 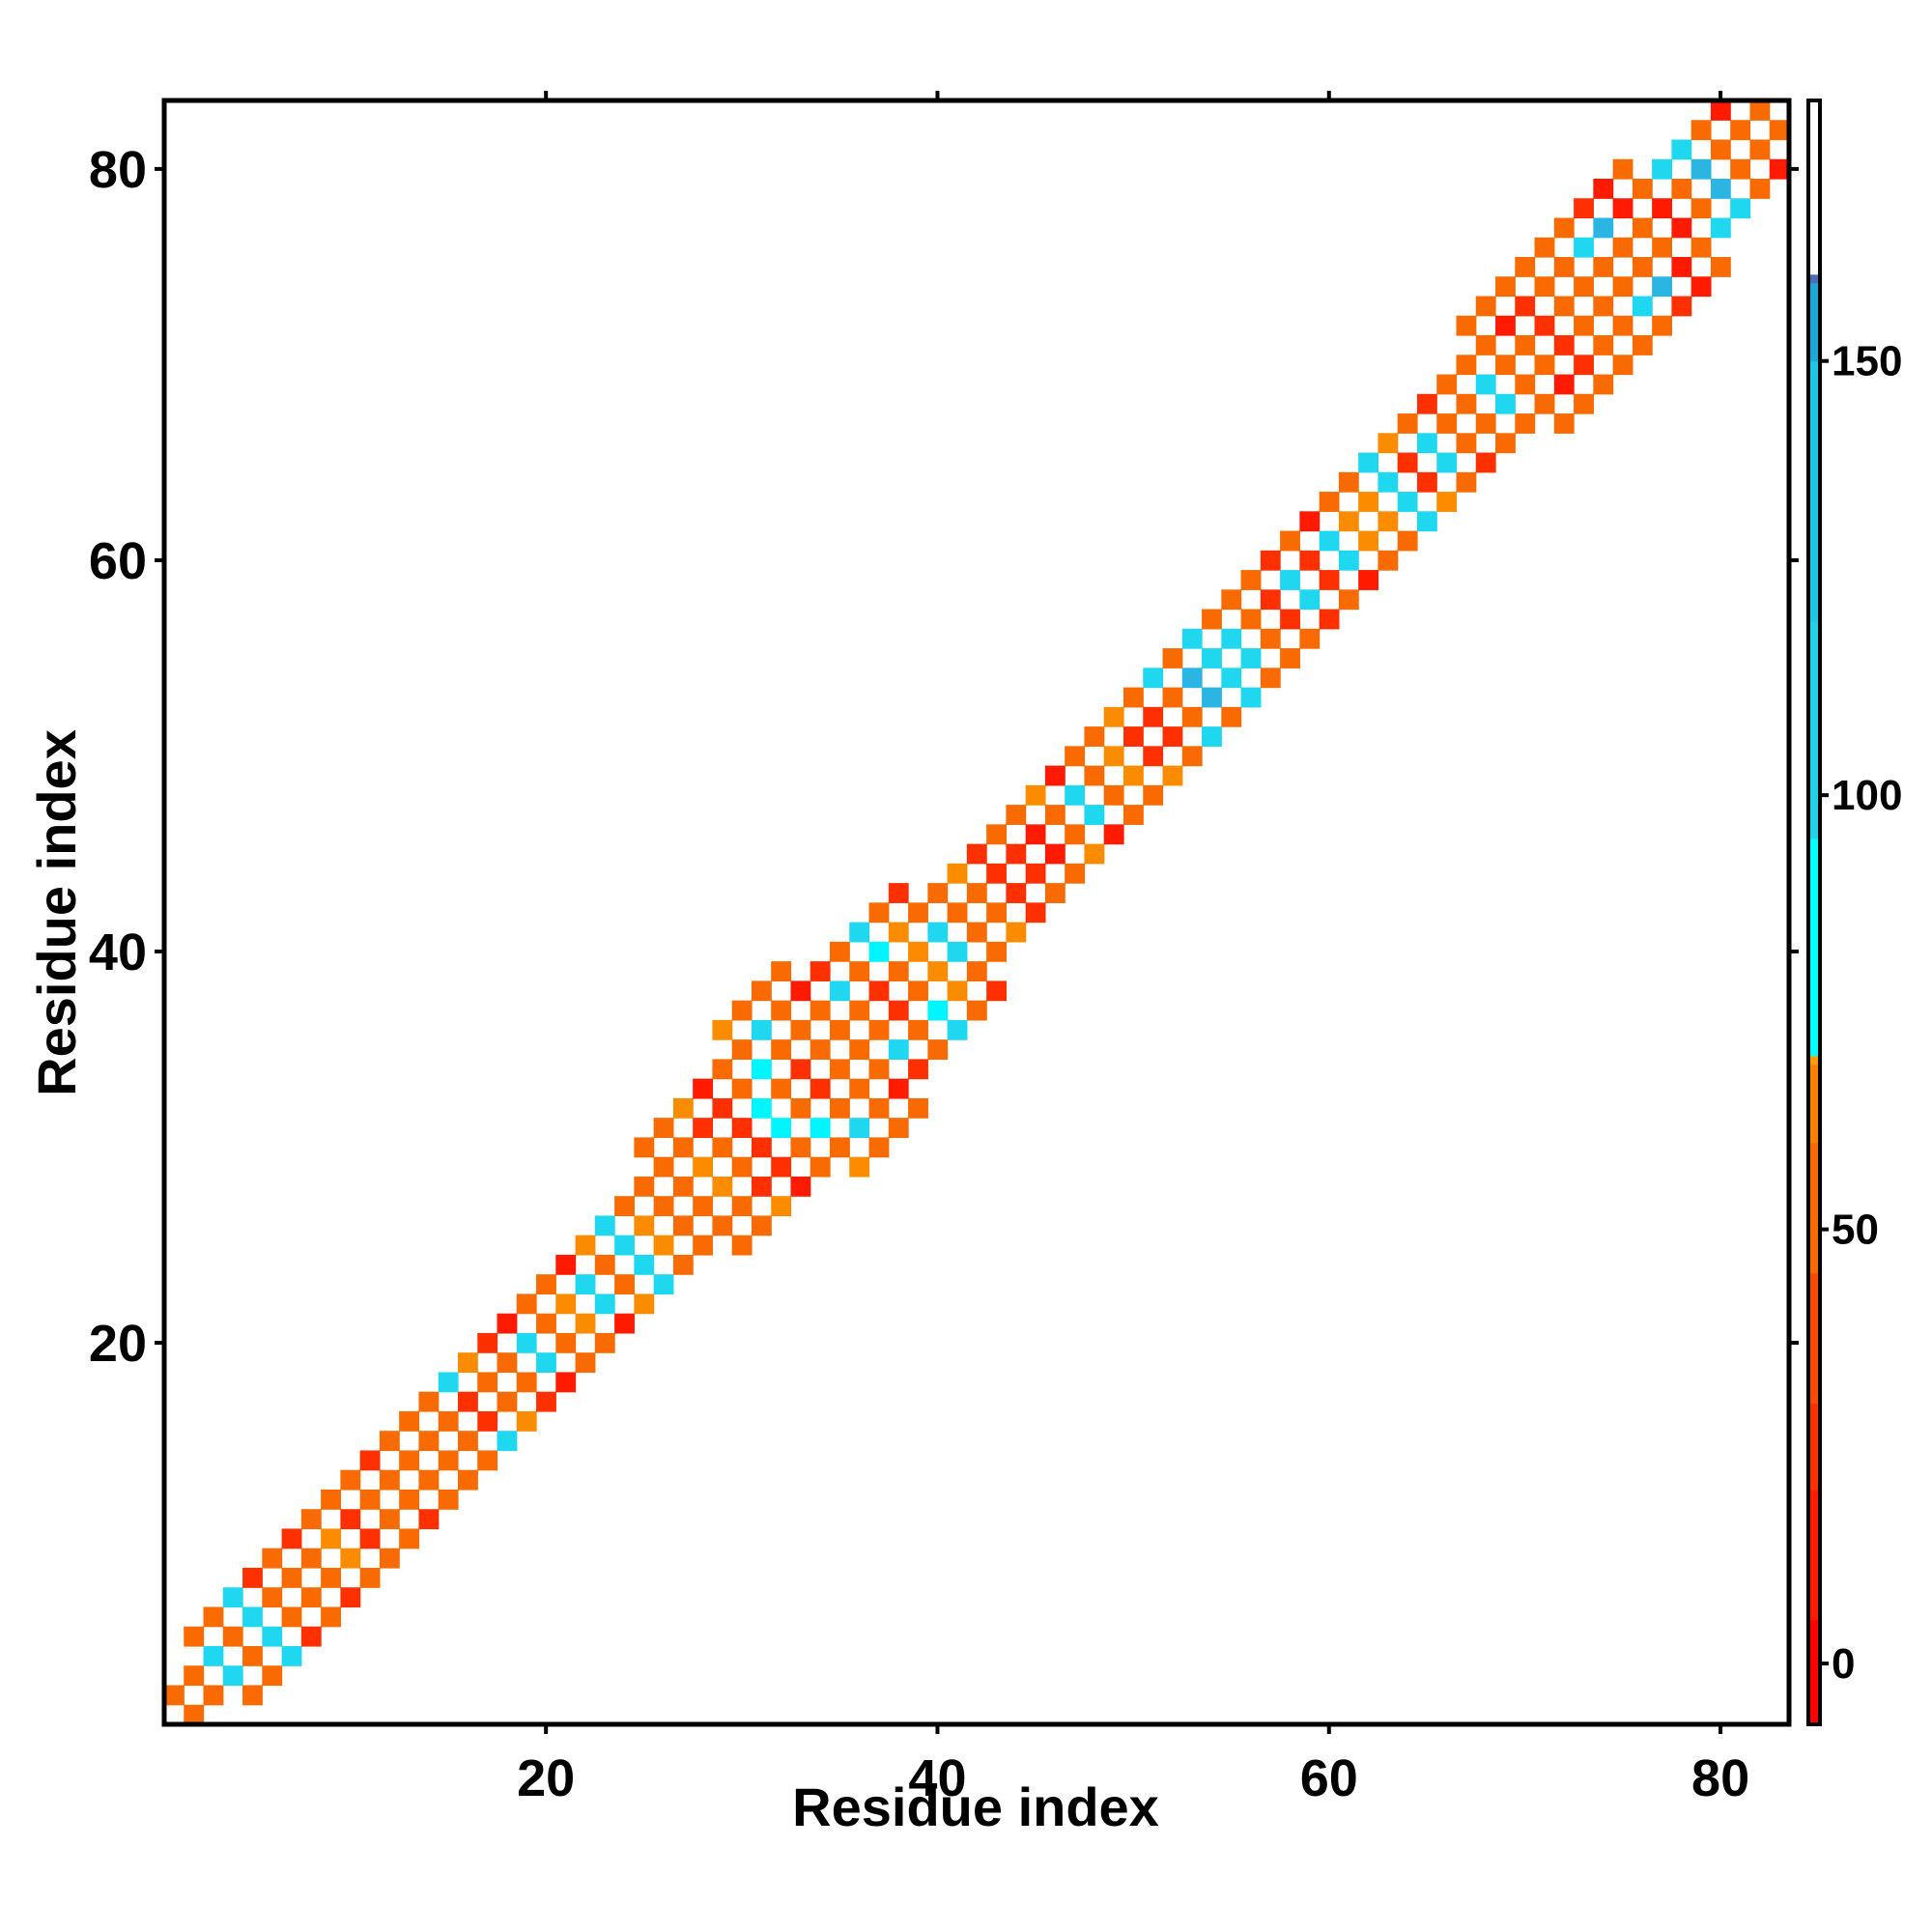 What do you see at coordinates (1854, 912) in the screenshot?
I see `colorbar: 0 50 100 150` at bounding box center [1854, 912].